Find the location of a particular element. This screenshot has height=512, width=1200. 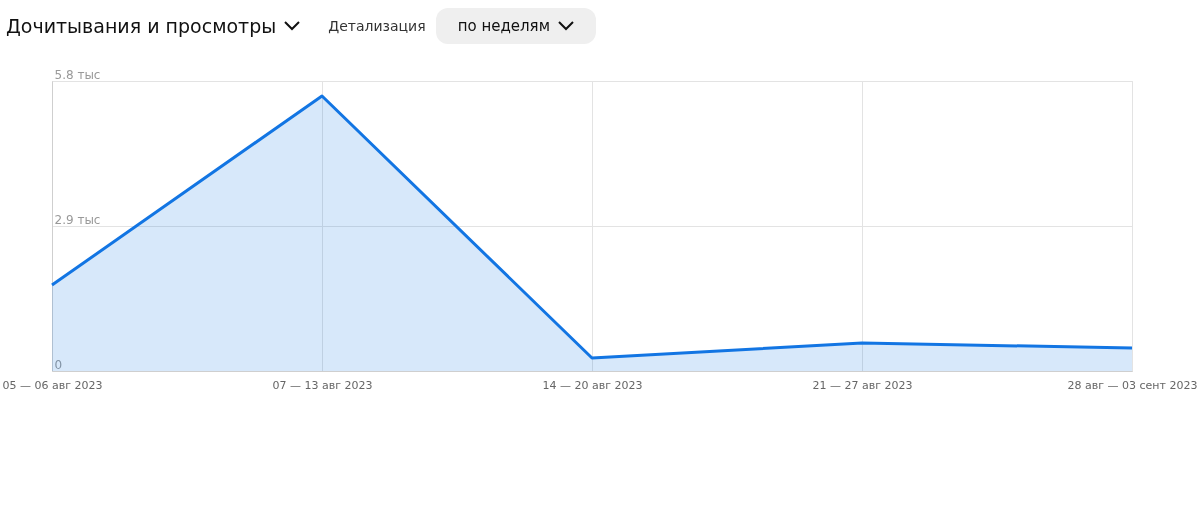

y-tick-label: 2.9 тыс is located at coordinates (77, 219).